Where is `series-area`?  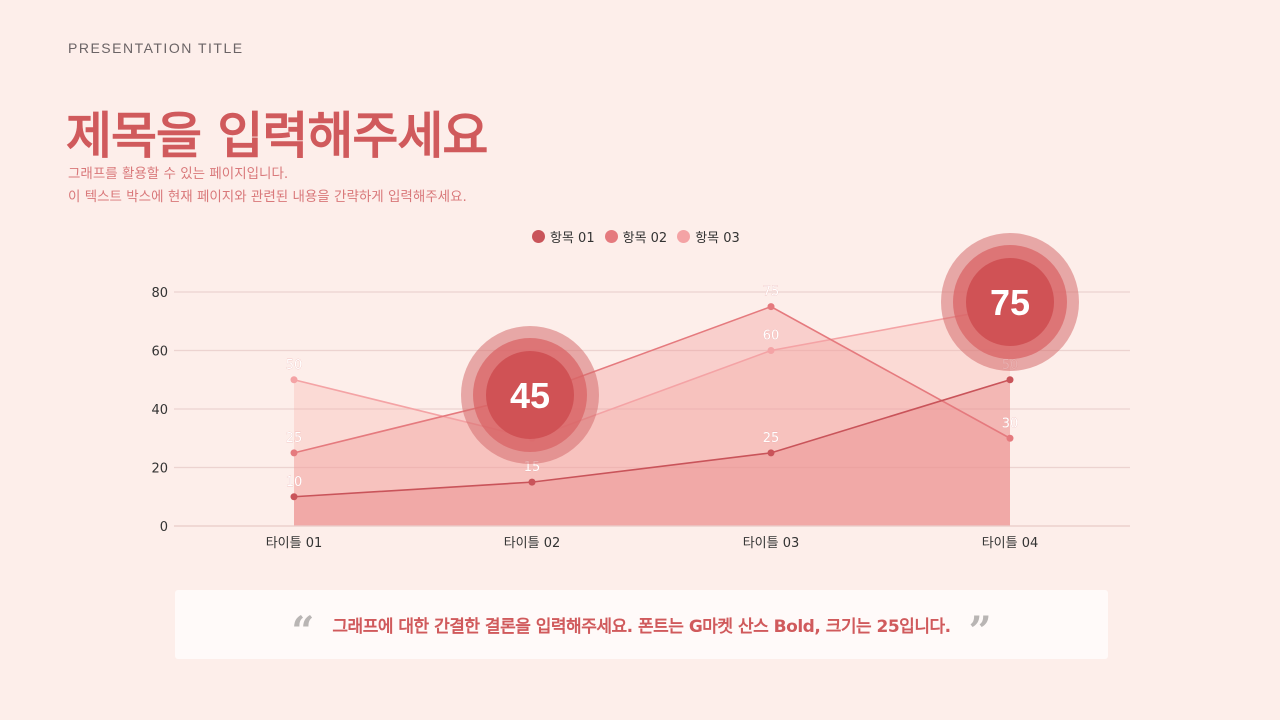
series-area is located at coordinates (652, 452).